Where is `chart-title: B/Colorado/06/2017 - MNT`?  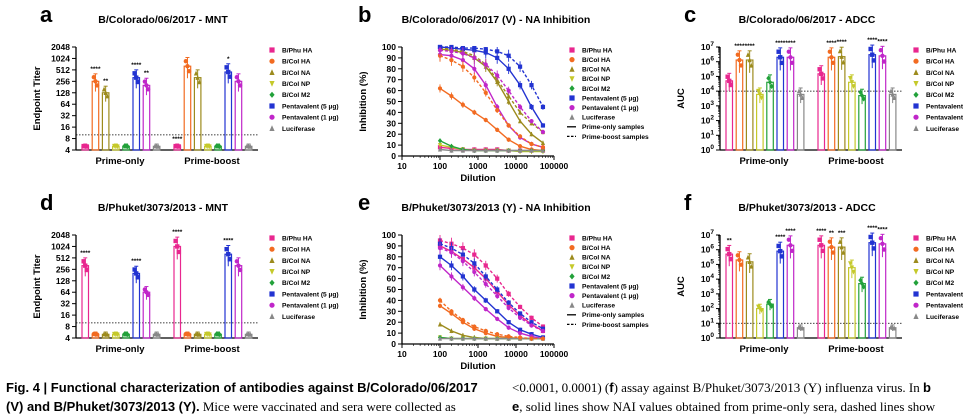
chart-title: B/Colorado/06/2017 - MNT is located at coordinates (163, 20).